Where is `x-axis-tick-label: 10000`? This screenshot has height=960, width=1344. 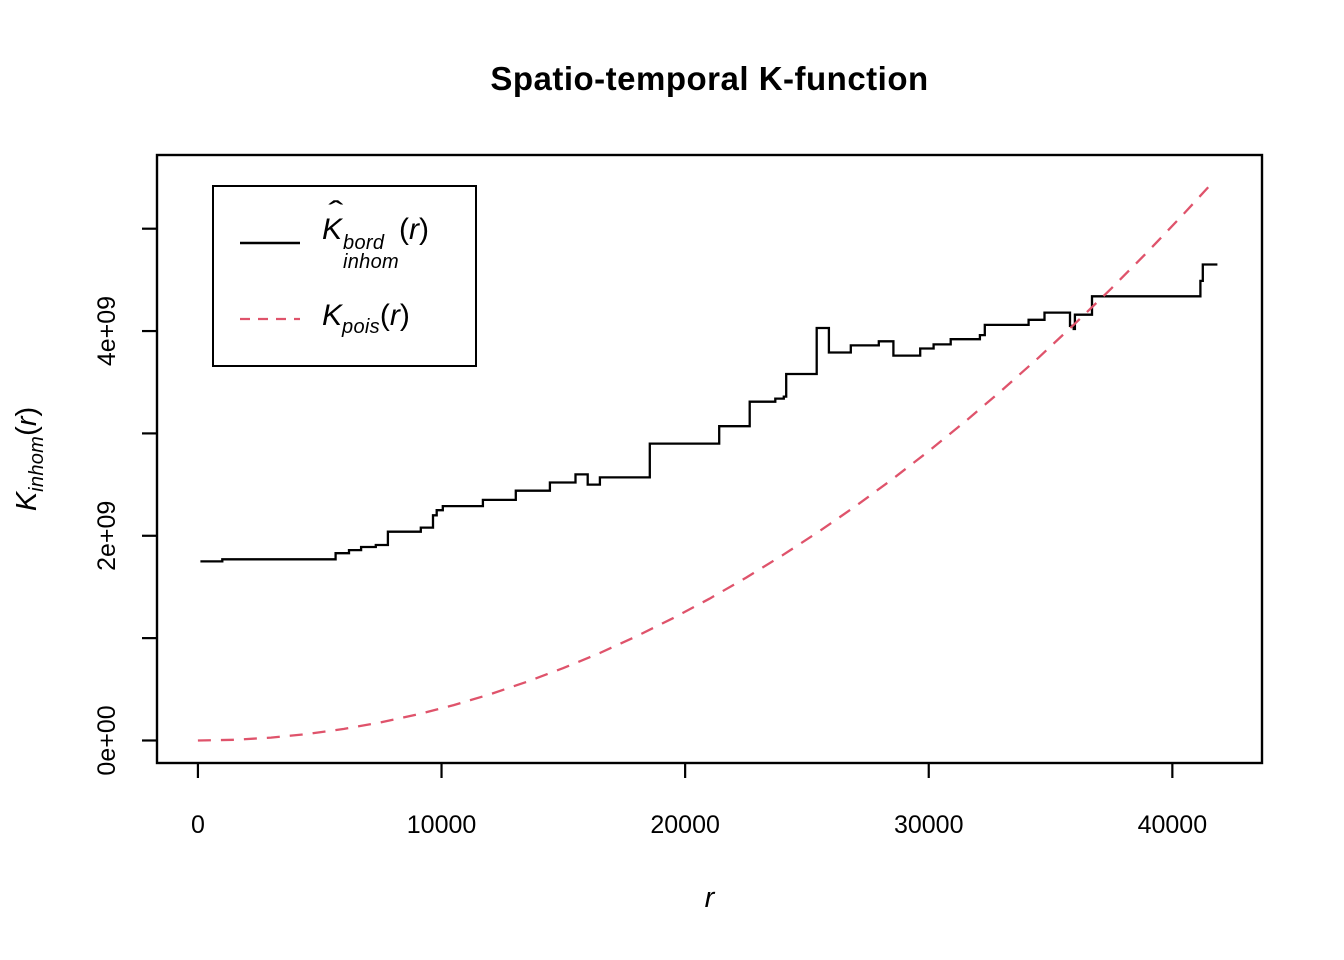
x-axis-tick-label: 10000 is located at coordinates (442, 825).